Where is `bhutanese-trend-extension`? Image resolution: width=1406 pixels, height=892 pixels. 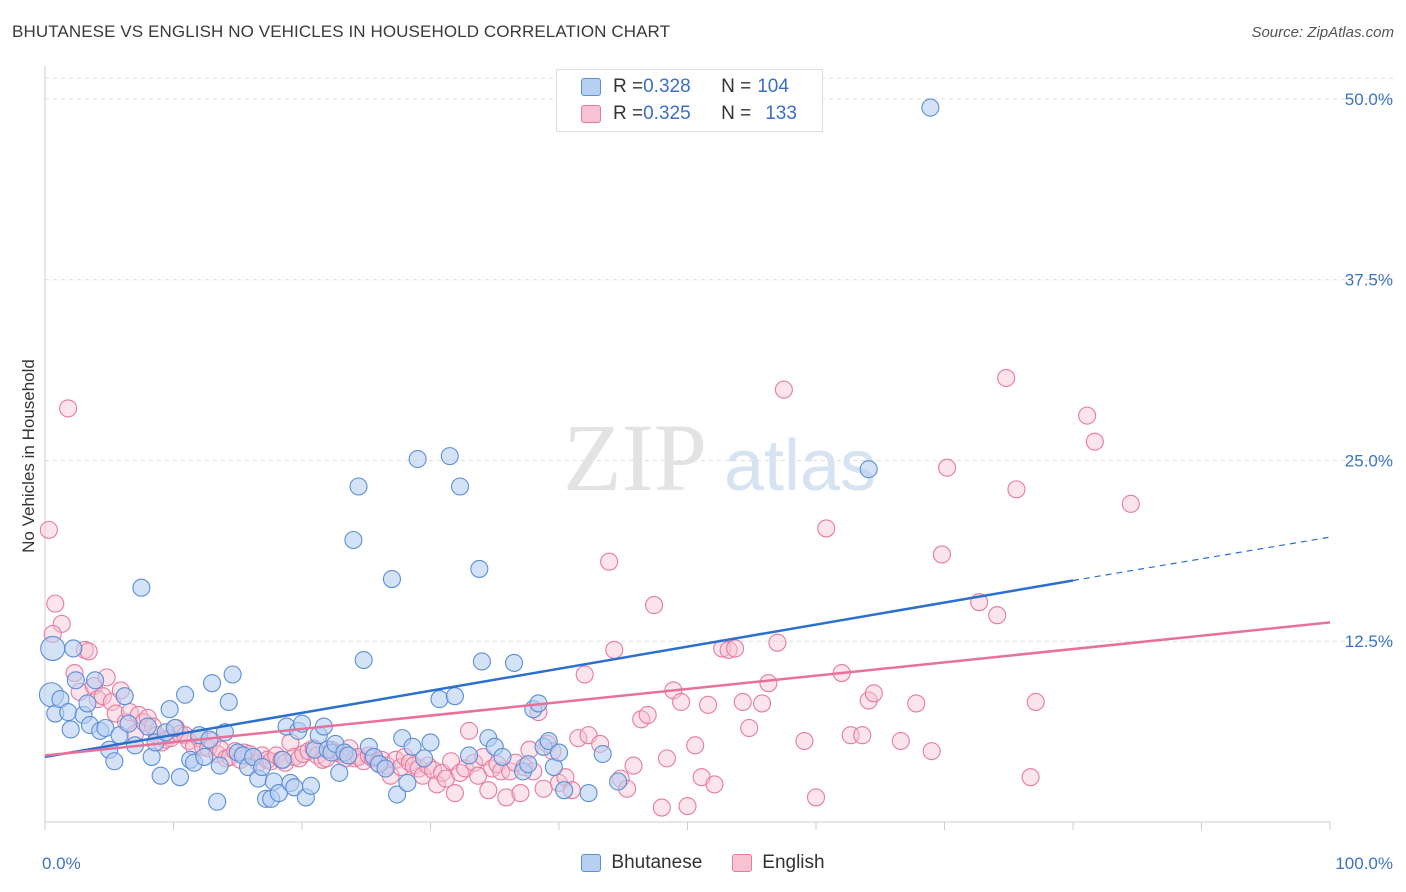
bhutanese-trend-extension is located at coordinates (1201, 559).